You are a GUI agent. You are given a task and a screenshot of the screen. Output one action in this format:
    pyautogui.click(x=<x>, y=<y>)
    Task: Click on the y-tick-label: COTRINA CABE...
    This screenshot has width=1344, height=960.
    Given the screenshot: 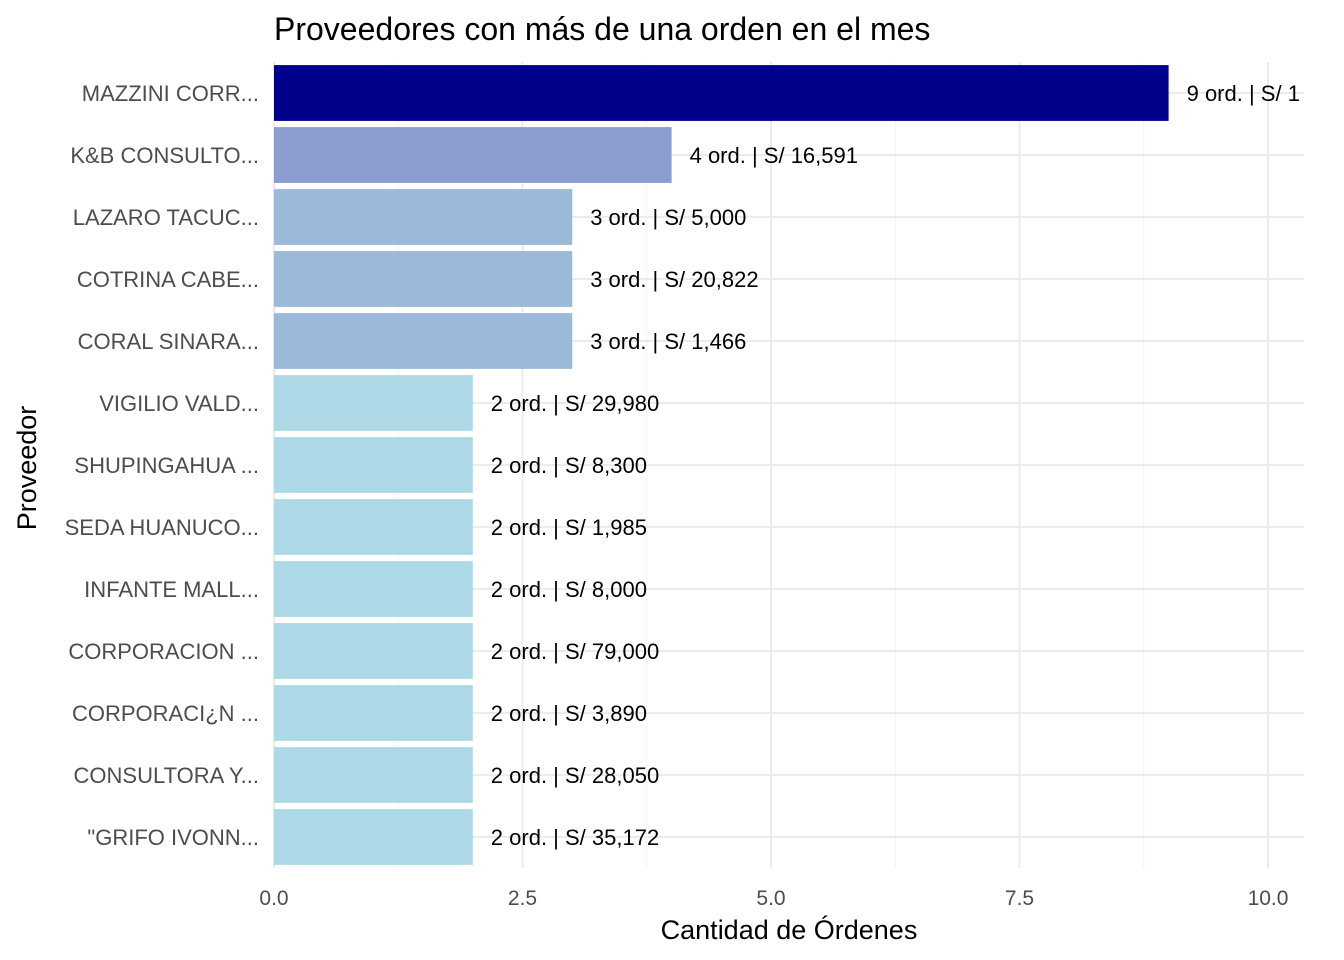 What is the action you would take?
    pyautogui.click(x=168, y=279)
    